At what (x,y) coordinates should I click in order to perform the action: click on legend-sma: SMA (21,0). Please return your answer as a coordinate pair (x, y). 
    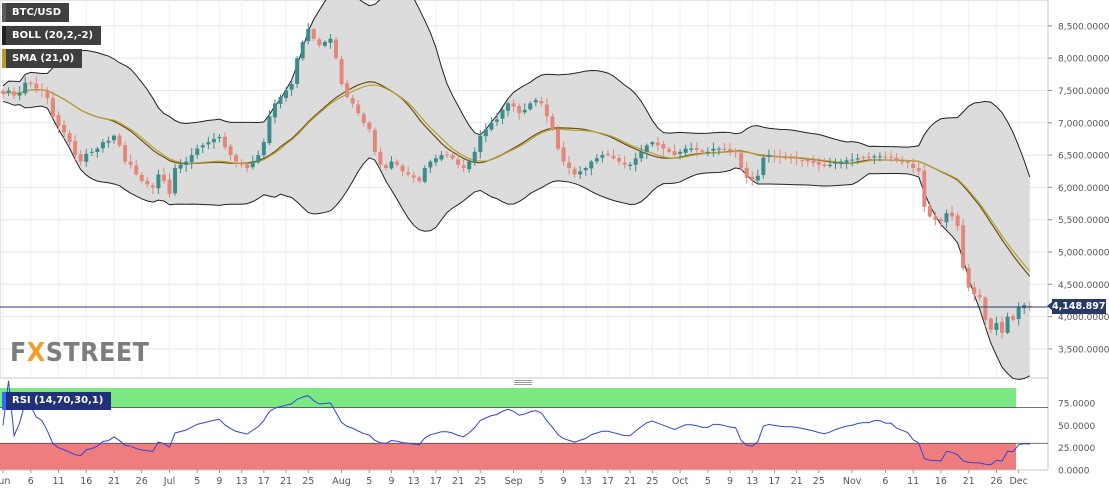
    Looking at the image, I should click on (42, 58).